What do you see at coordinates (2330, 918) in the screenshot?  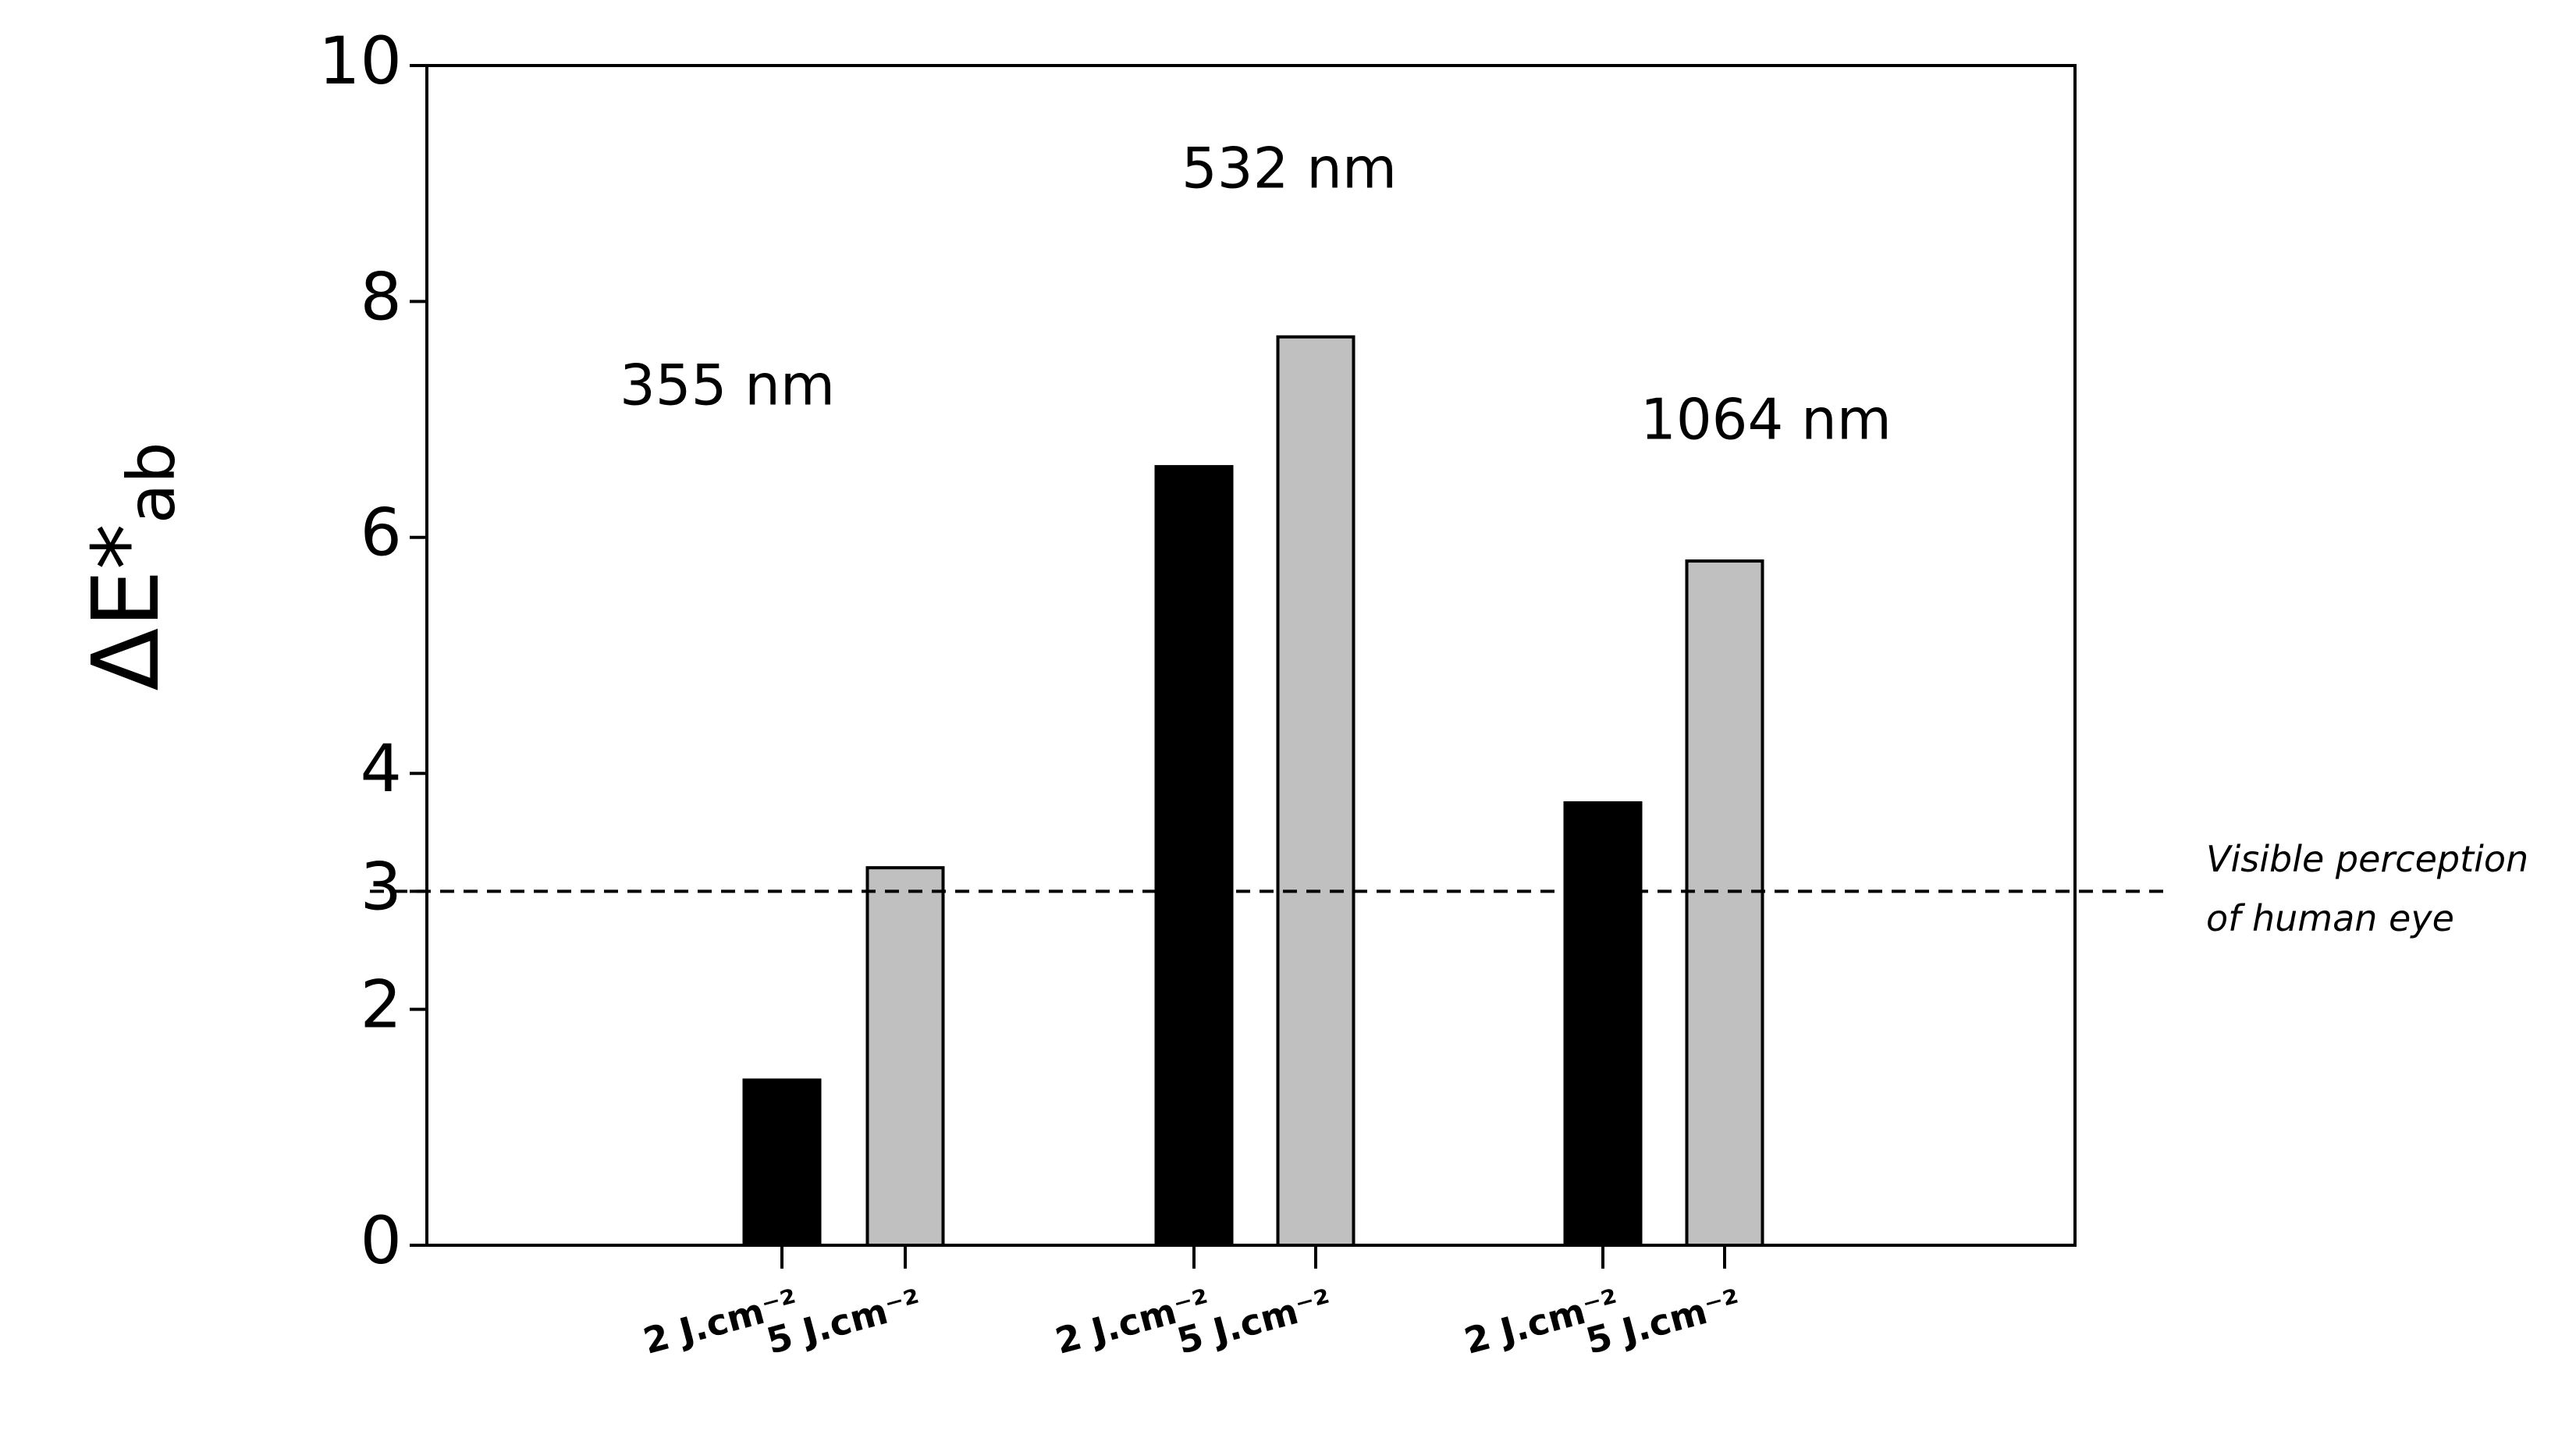 I see `reference-label: of human eye` at bounding box center [2330, 918].